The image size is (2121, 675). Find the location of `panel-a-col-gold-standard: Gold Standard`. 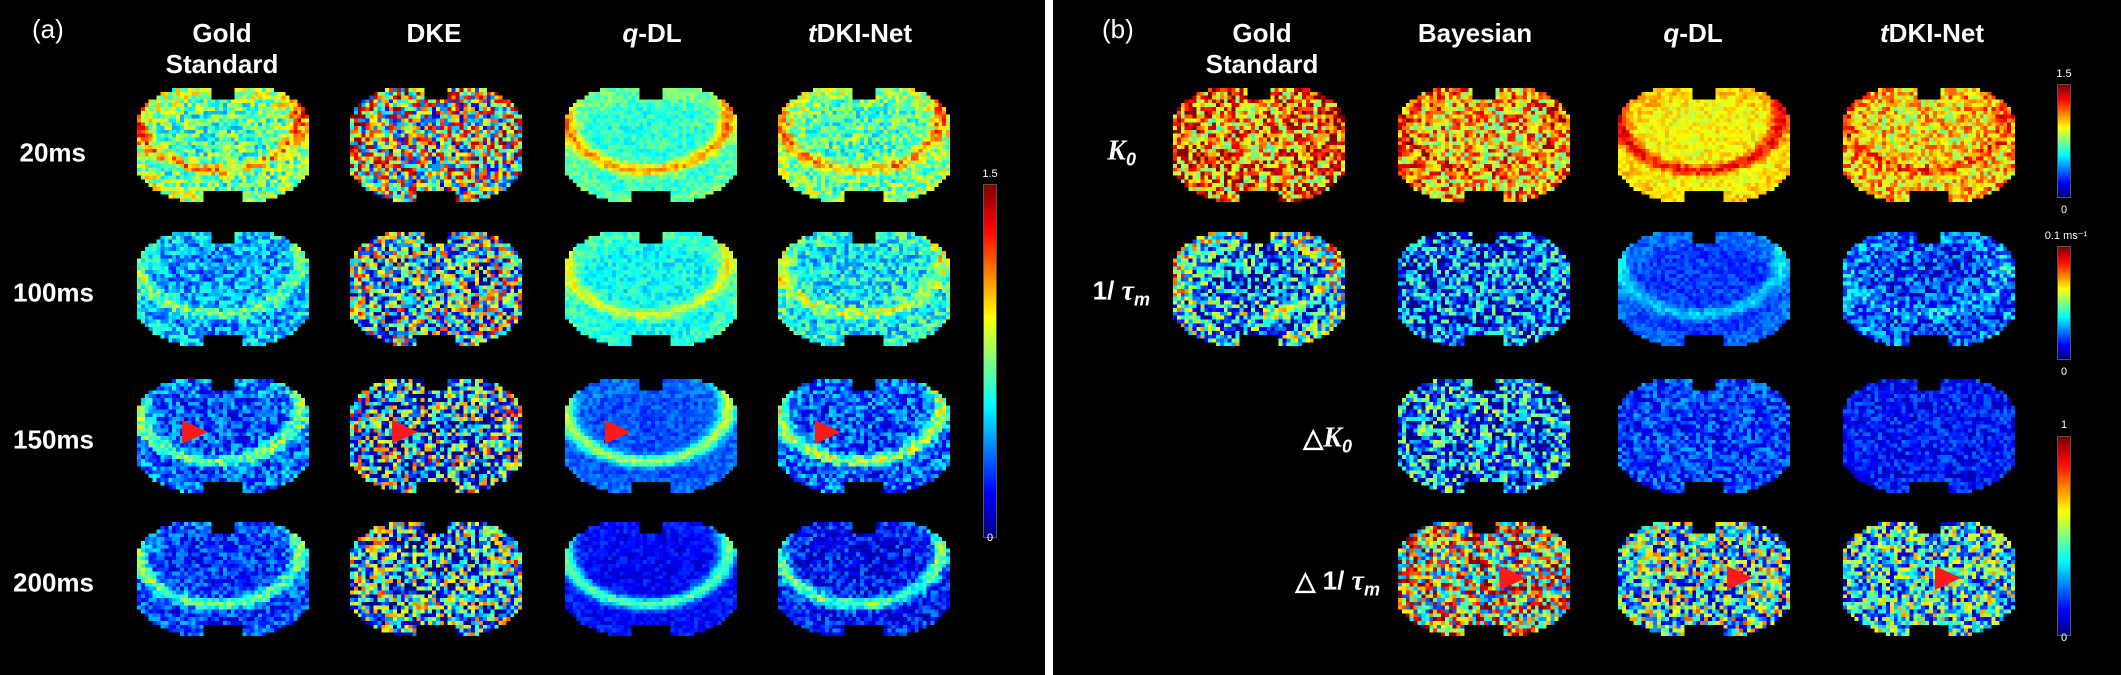

panel-a-col-gold-standard: Gold Standard is located at coordinates (222, 49).